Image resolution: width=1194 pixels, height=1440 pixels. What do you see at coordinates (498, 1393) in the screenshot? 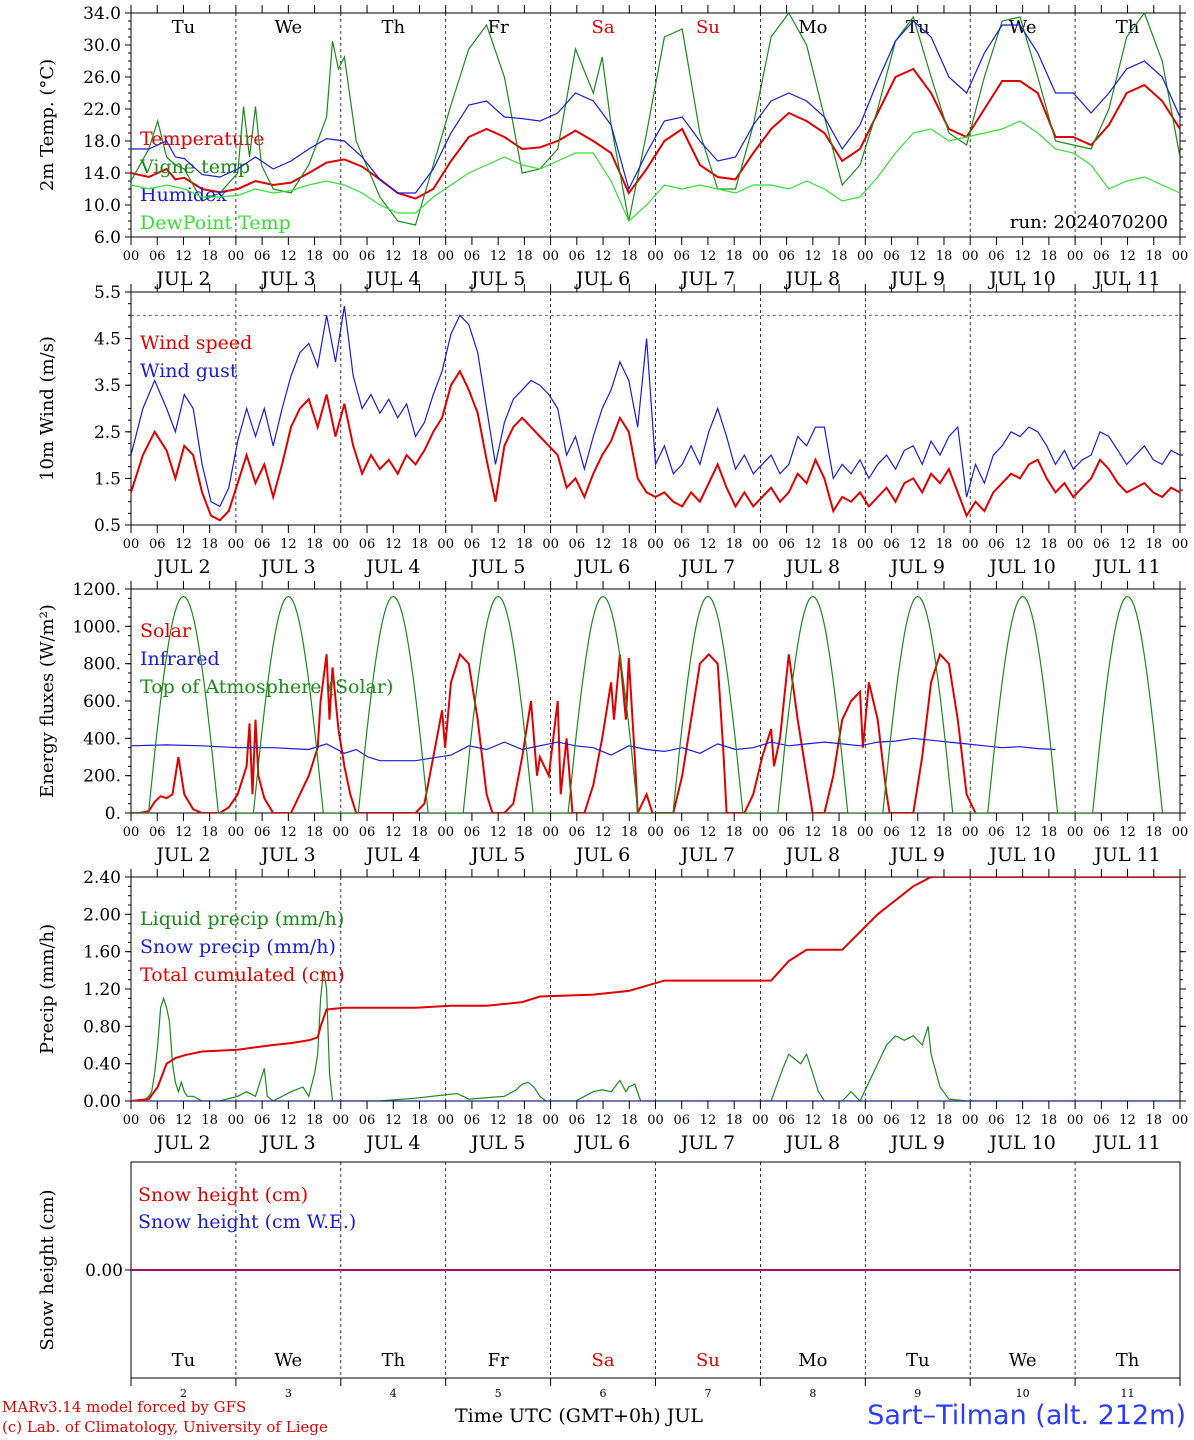
I see `day-number-label: 5` at bounding box center [498, 1393].